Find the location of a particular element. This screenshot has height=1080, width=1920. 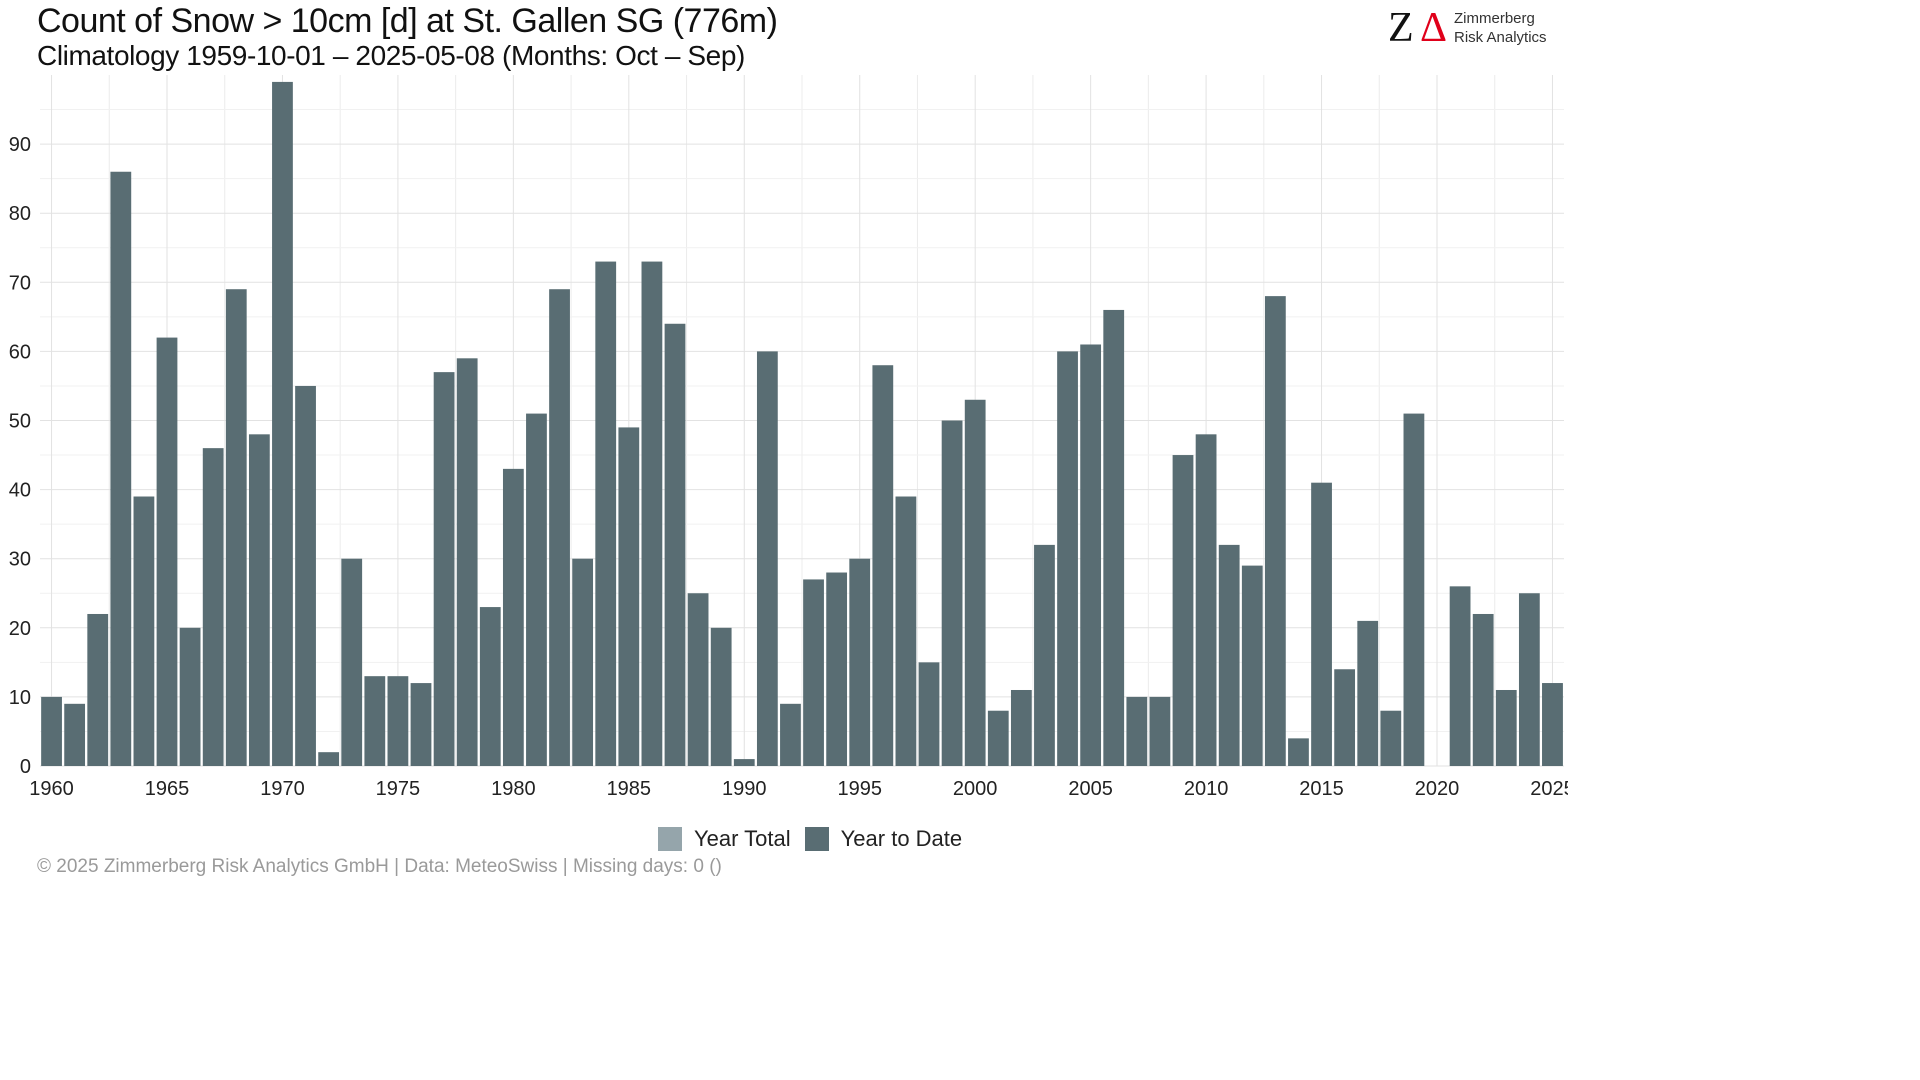

x-tick-label: 1980 is located at coordinates (513, 789).